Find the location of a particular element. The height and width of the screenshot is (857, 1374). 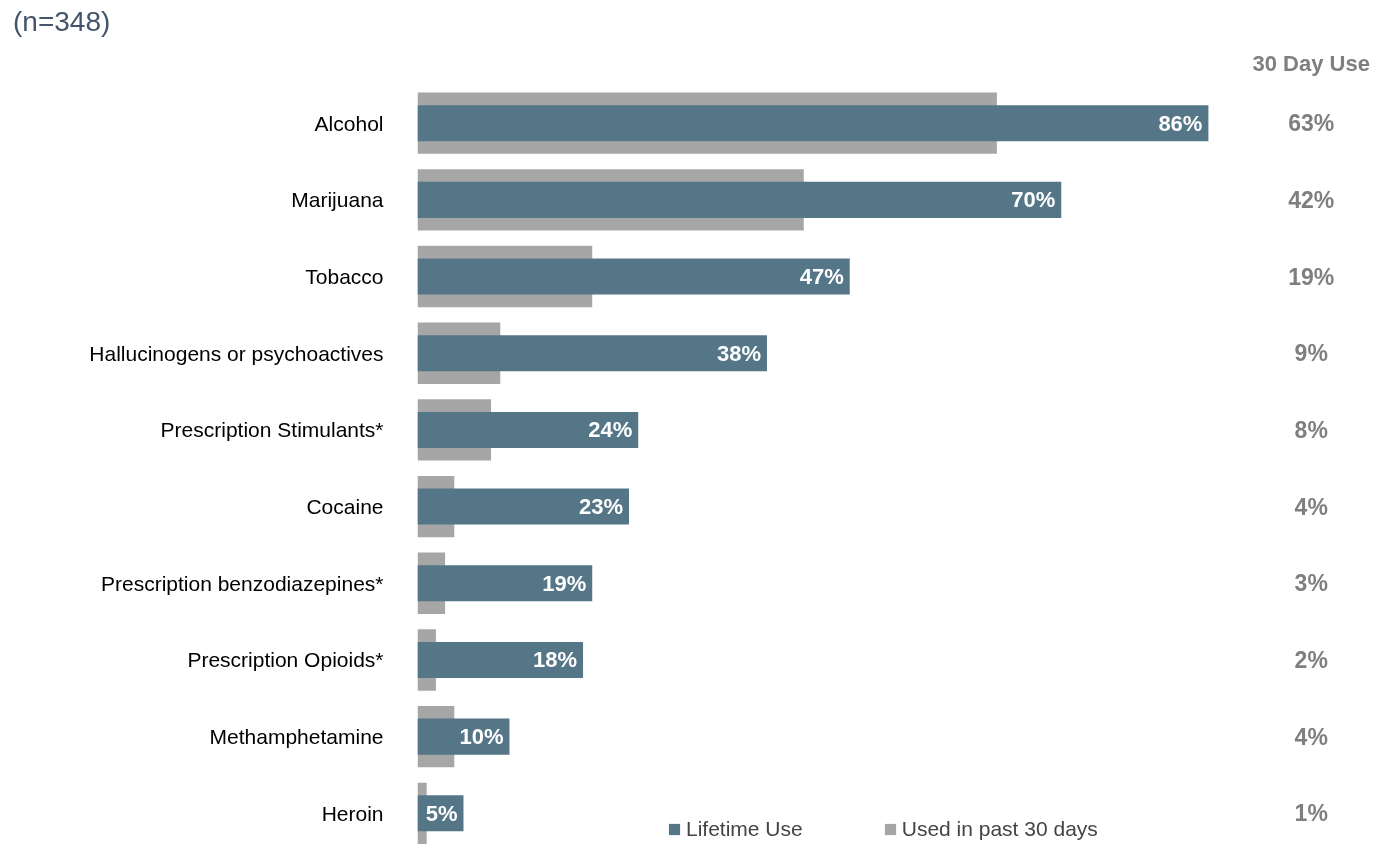

y-tick-label: Heroin is located at coordinates (352, 813).